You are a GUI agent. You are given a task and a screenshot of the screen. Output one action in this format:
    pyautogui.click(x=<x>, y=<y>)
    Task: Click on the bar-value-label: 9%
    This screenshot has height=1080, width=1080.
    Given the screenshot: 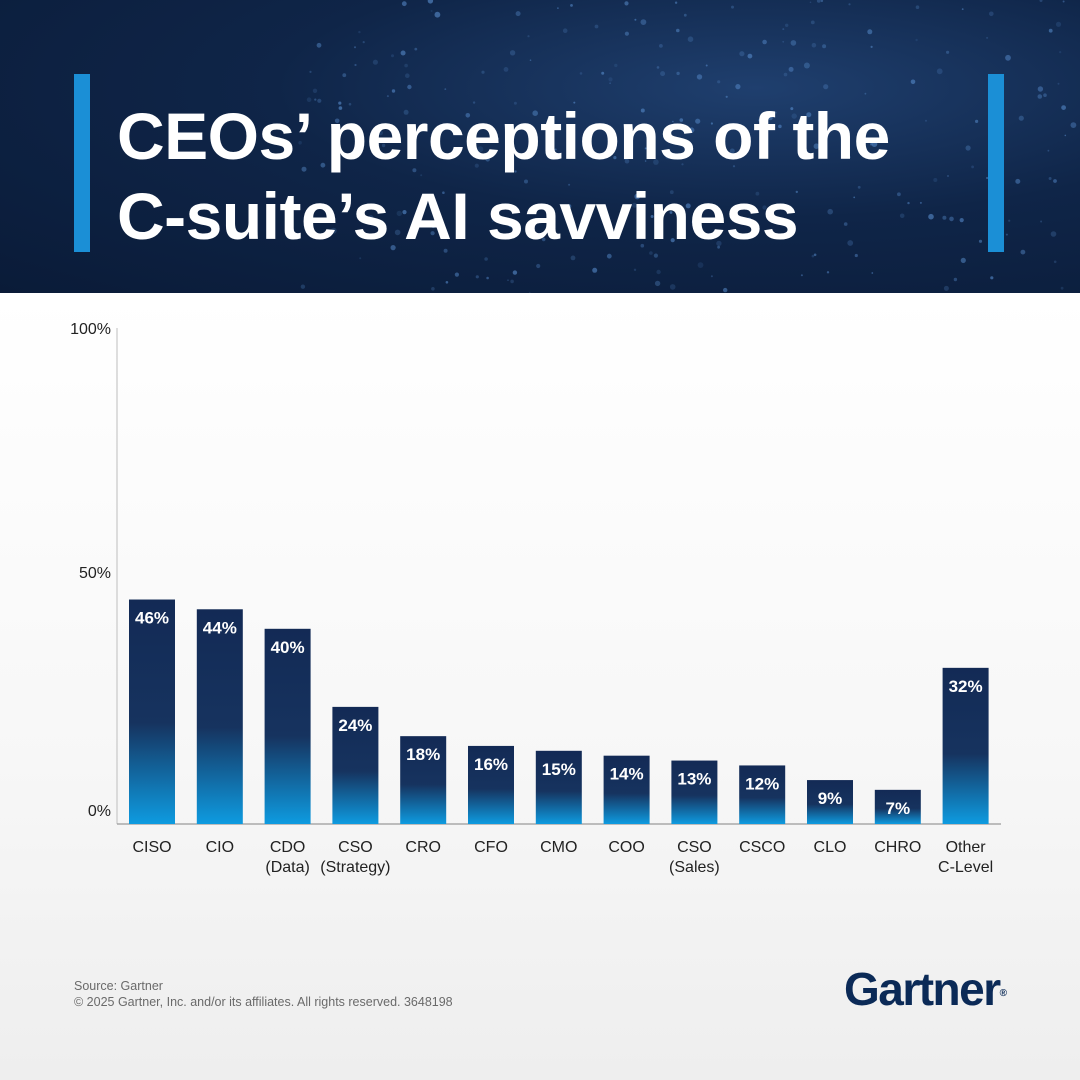 What is the action you would take?
    pyautogui.click(x=830, y=798)
    